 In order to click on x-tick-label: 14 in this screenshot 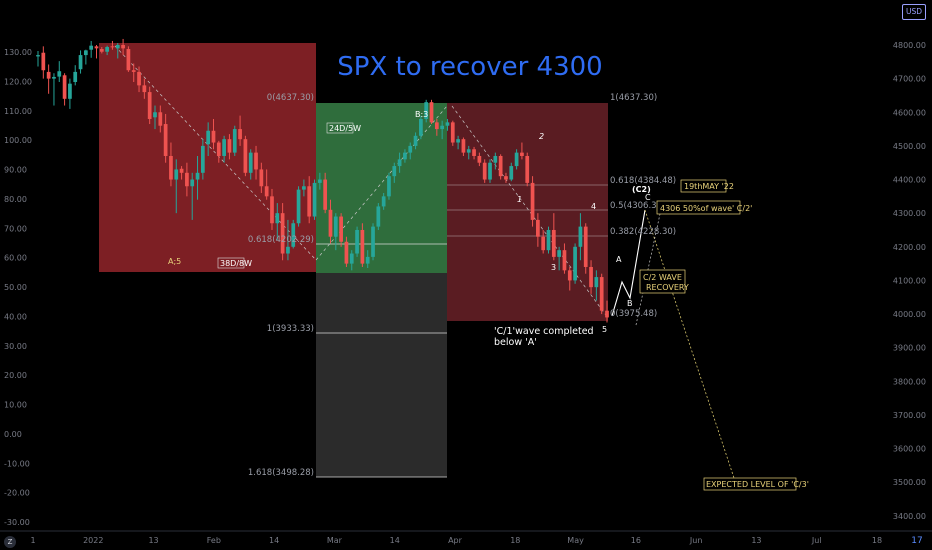, I will do `click(274, 540)`.